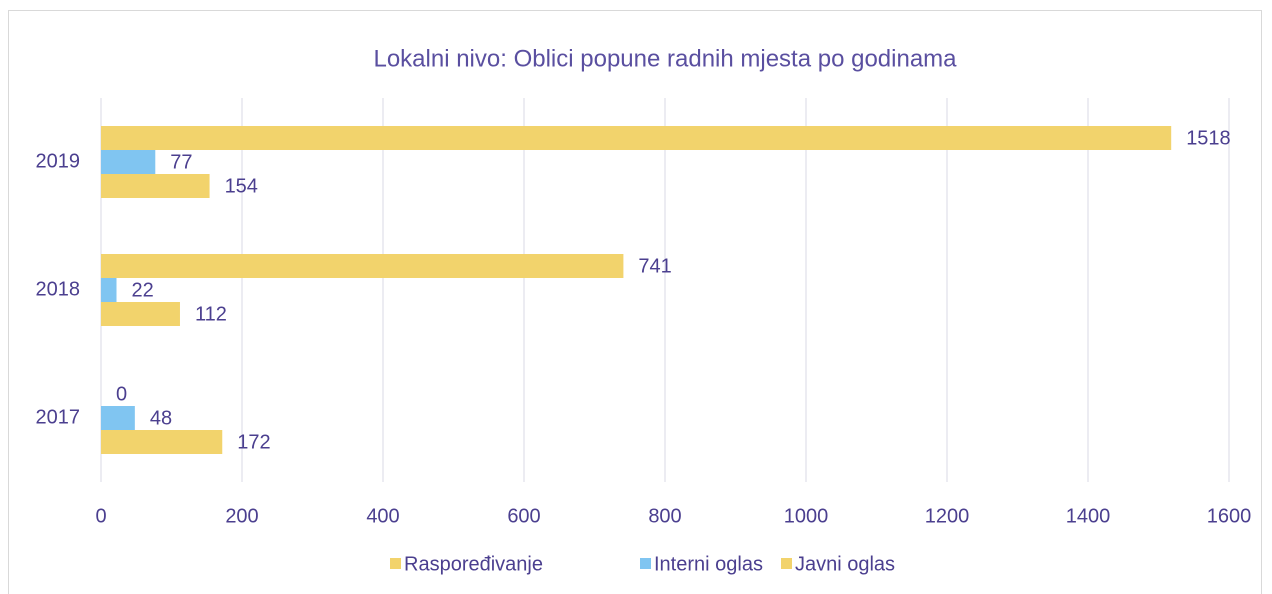 Image resolution: width=1272 pixels, height=594 pixels. What do you see at coordinates (253, 442) in the screenshot?
I see `data-label: 172` at bounding box center [253, 442].